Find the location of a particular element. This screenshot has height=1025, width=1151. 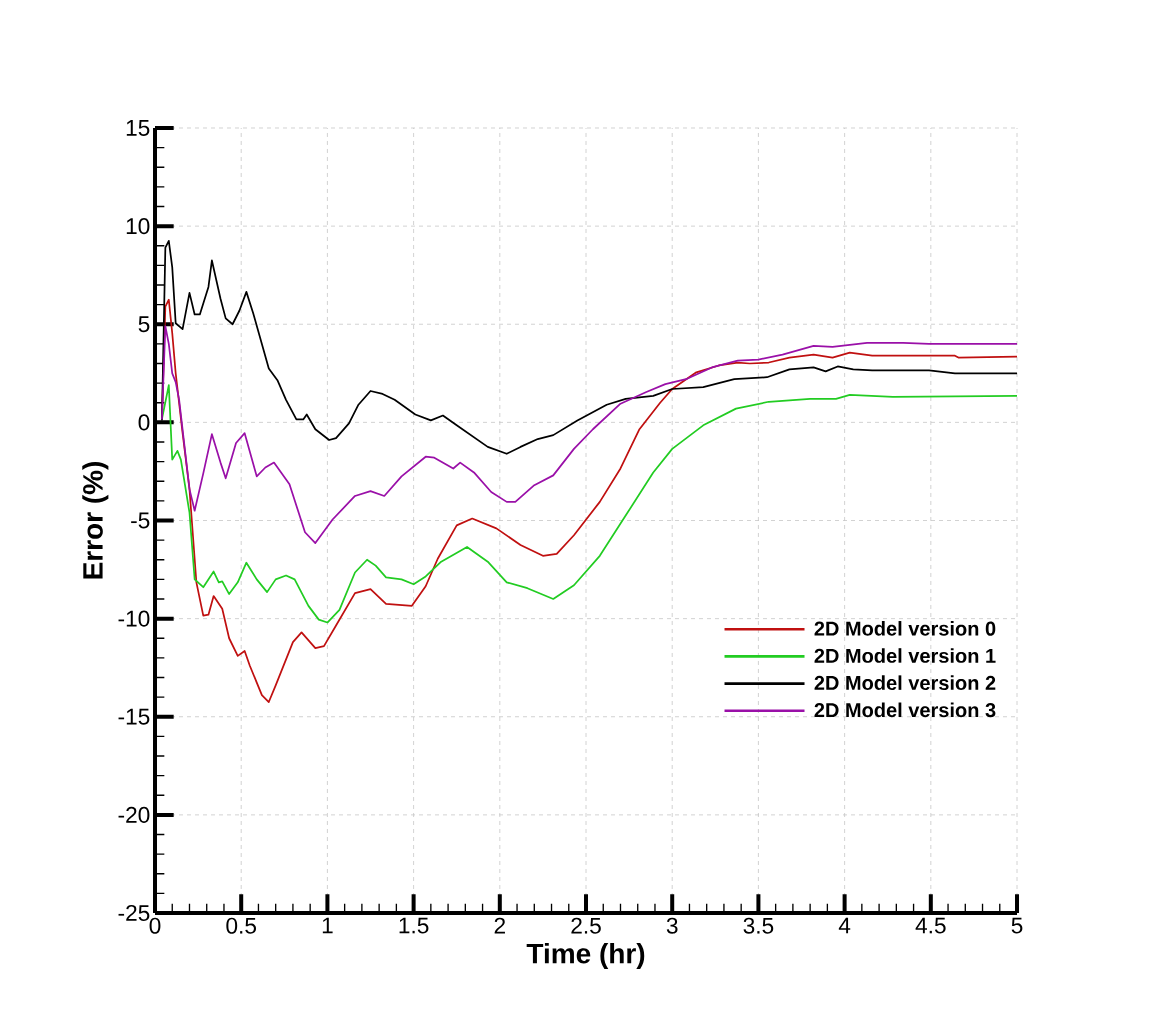

x-tick-label: 2.5 is located at coordinates (586, 925).